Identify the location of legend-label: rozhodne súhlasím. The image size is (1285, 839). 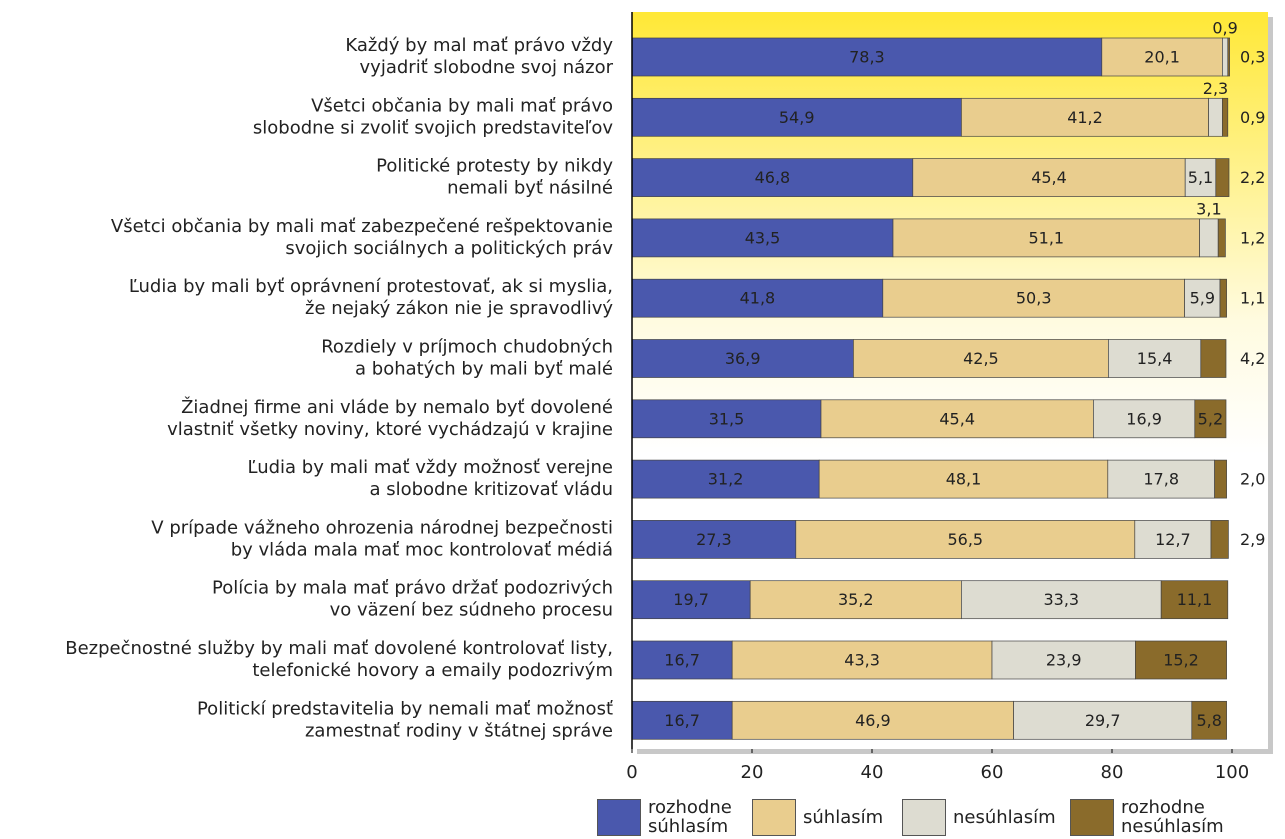
(690, 817).